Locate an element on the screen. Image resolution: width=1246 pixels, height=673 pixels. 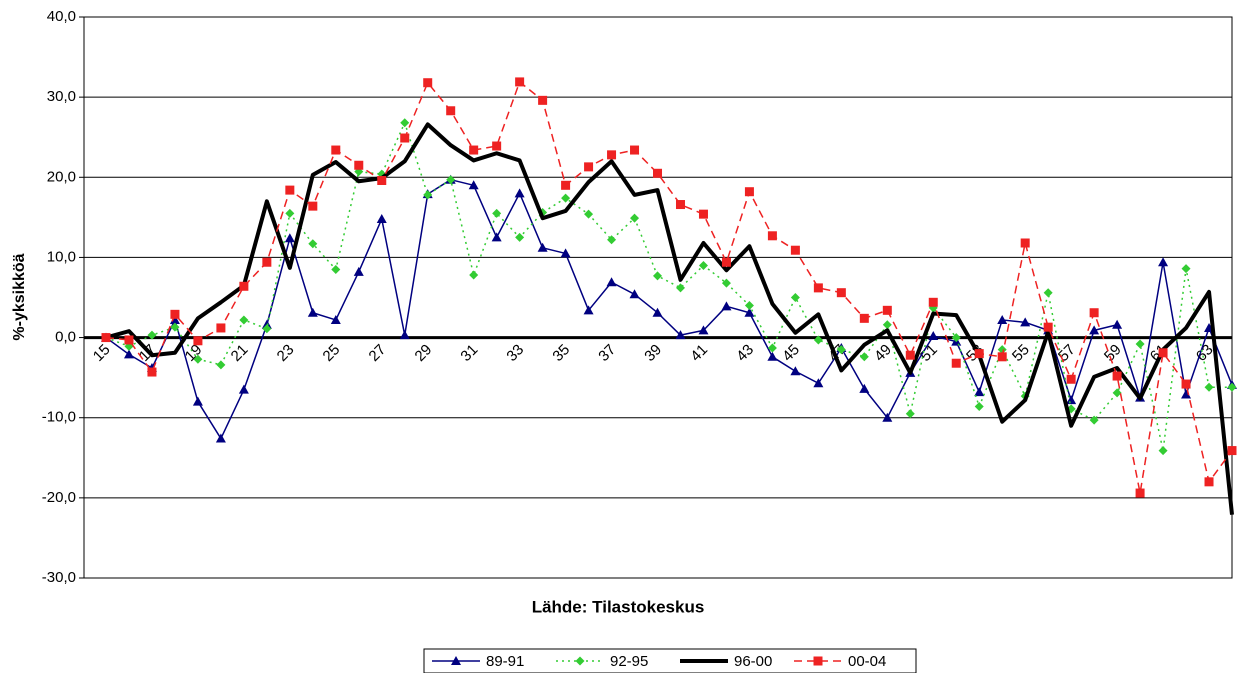
legend-label: 89-91 is located at coordinates (505, 661).